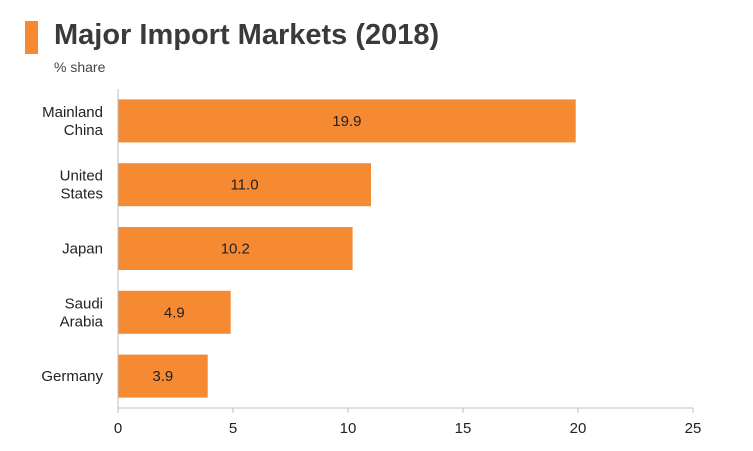 The height and width of the screenshot is (451, 753). What do you see at coordinates (233, 428) in the screenshot?
I see `x-tick-label-1: 5` at bounding box center [233, 428].